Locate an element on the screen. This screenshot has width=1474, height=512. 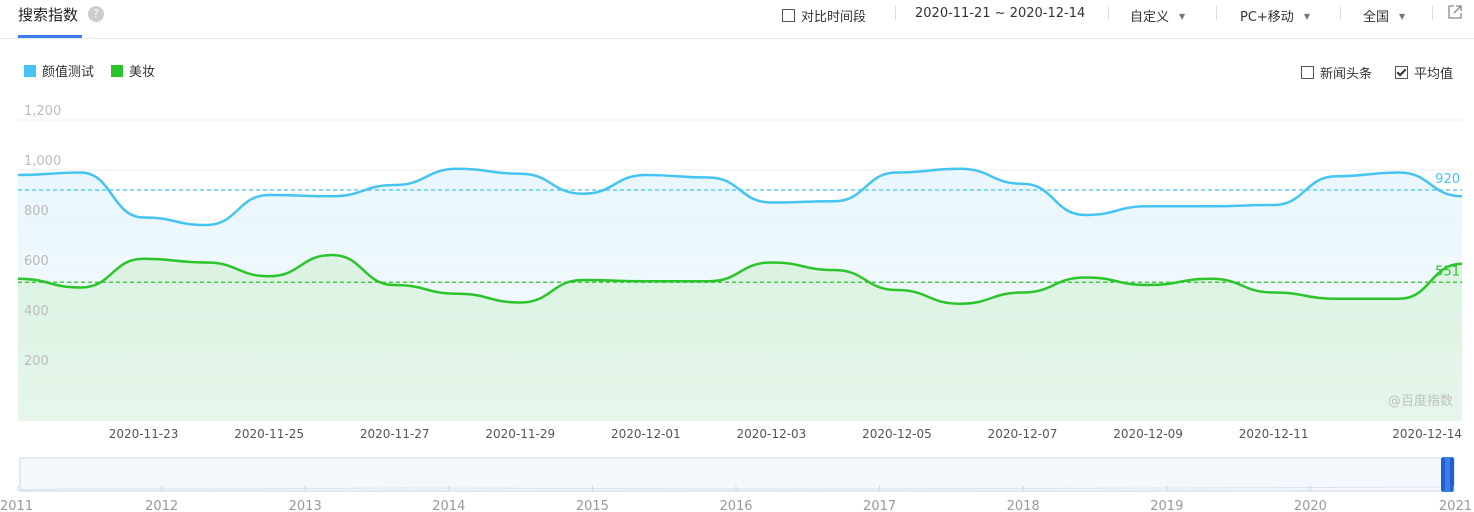
x-tick-label: 2020-12-09 is located at coordinates (1148, 434).